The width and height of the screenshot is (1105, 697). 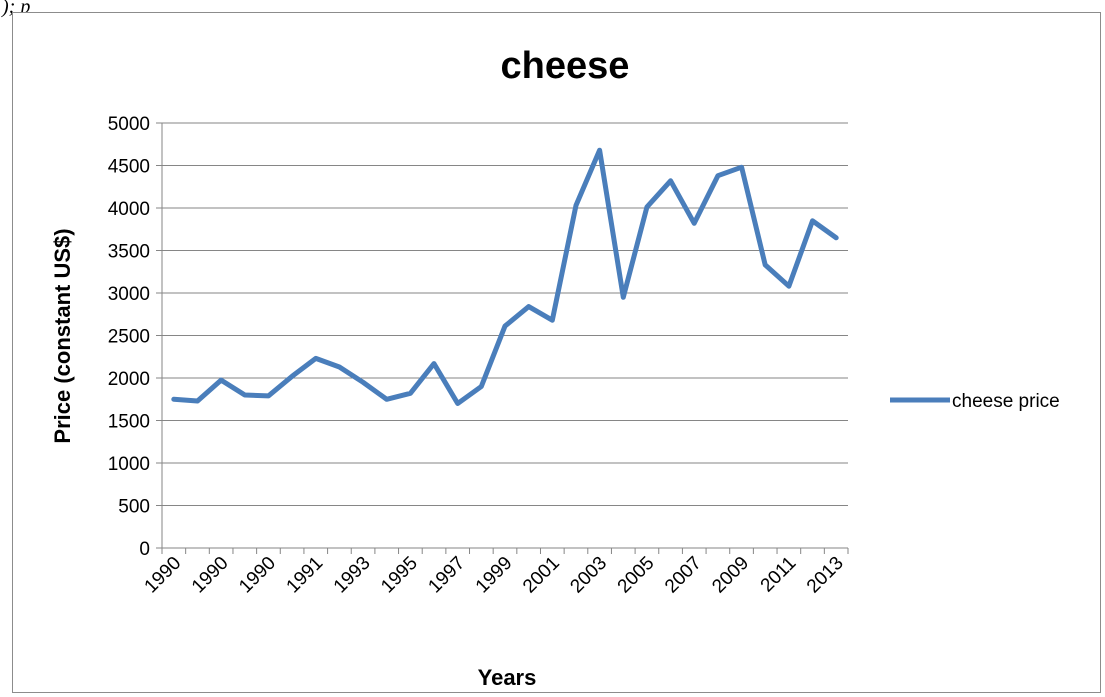 I want to click on legend-label: cheese price, so click(x=1006, y=401).